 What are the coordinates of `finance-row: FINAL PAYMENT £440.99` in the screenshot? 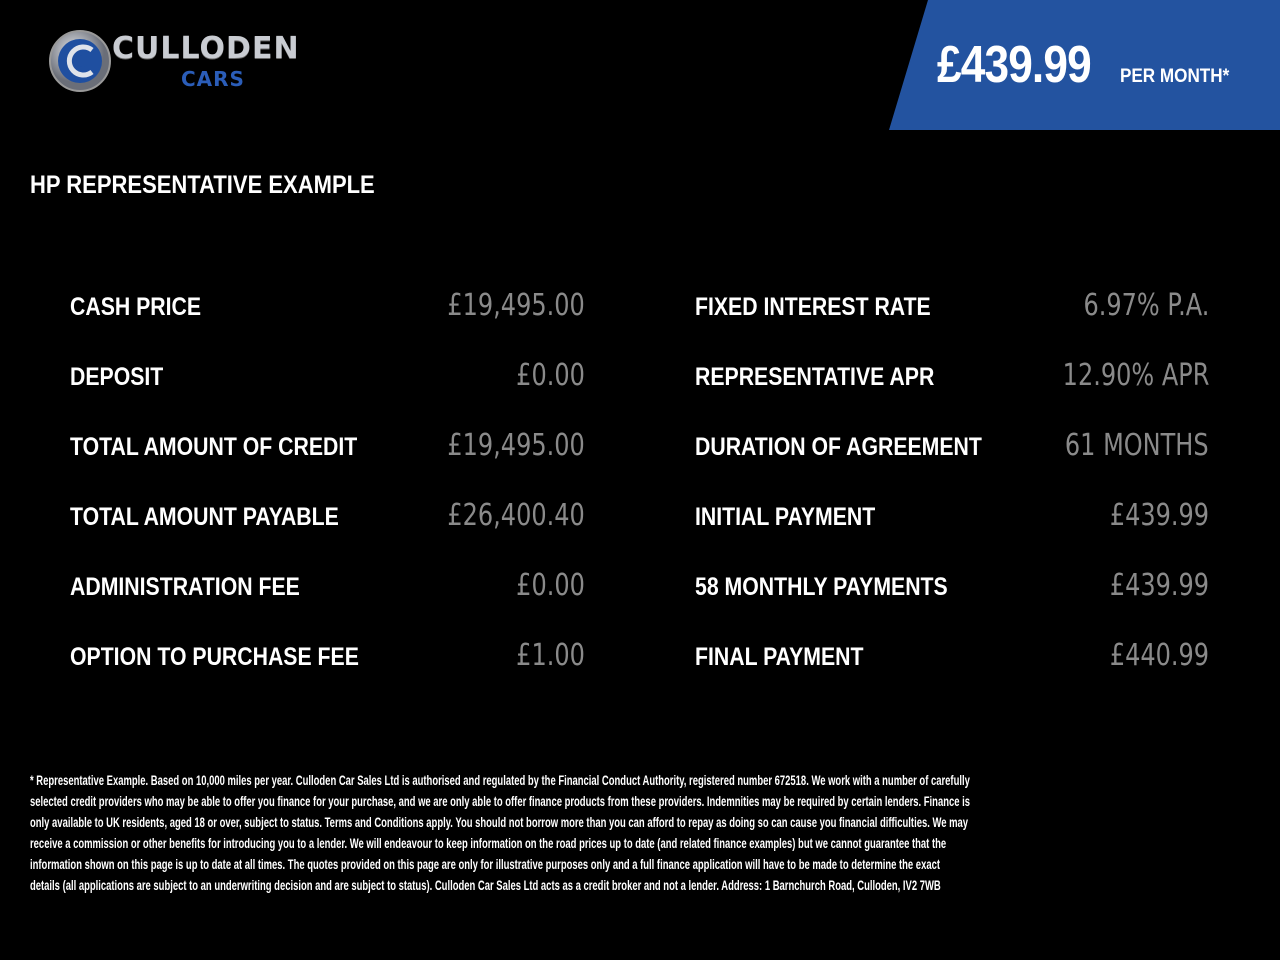 It's located at (952, 659).